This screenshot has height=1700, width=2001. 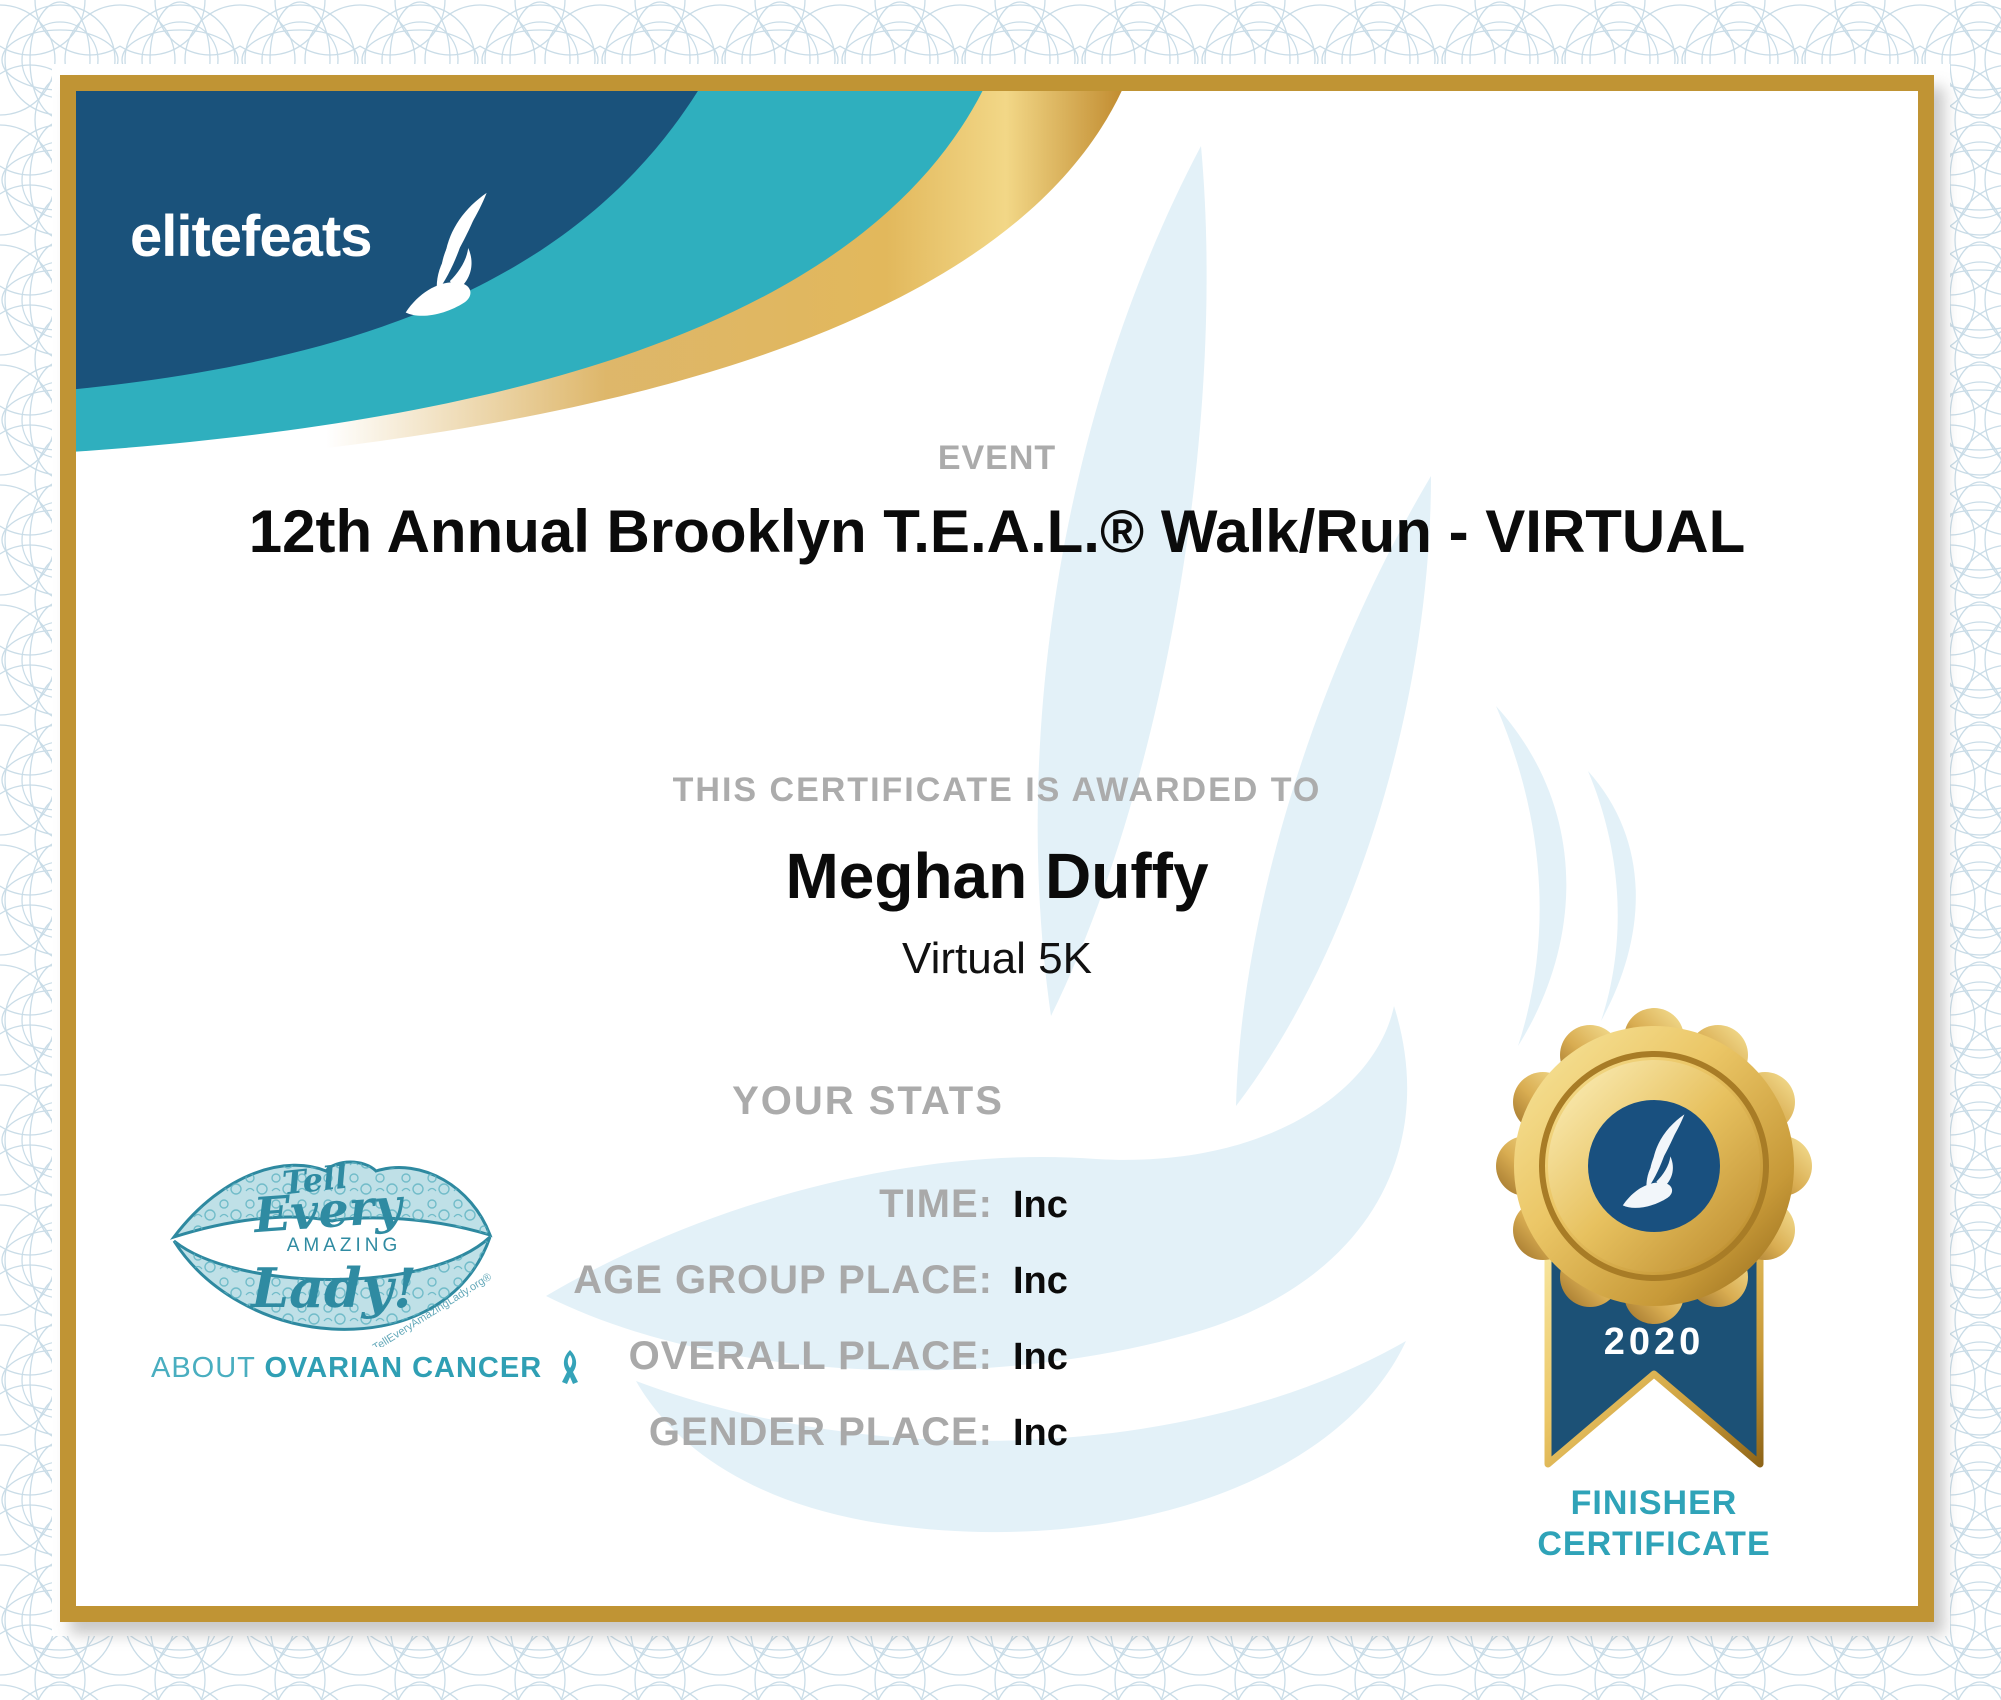 I want to click on tagline-prefix: ABOUT, so click(x=203, y=1368).